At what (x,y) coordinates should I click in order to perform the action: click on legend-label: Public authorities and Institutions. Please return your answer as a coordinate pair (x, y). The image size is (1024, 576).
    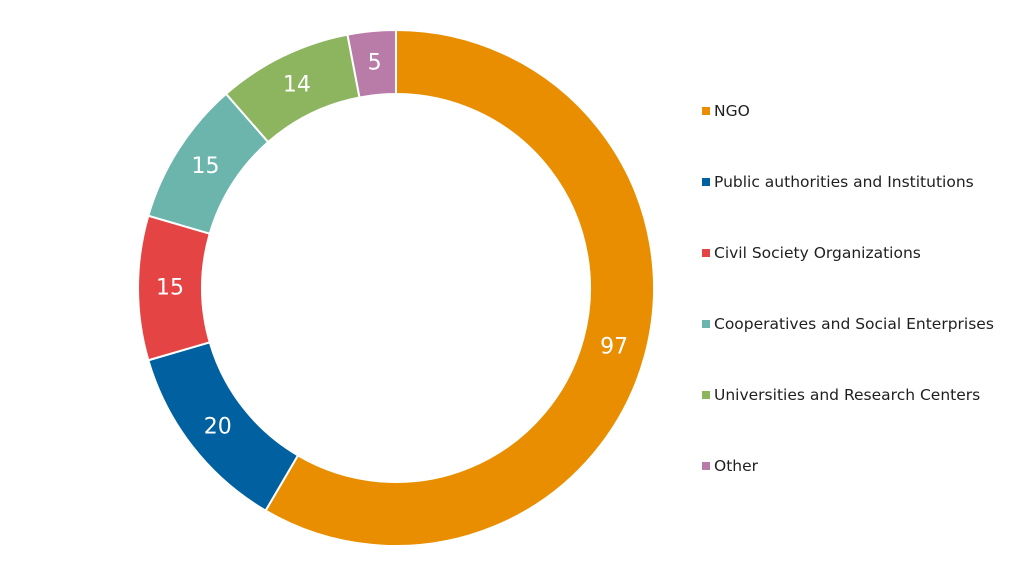
    Looking at the image, I should click on (844, 182).